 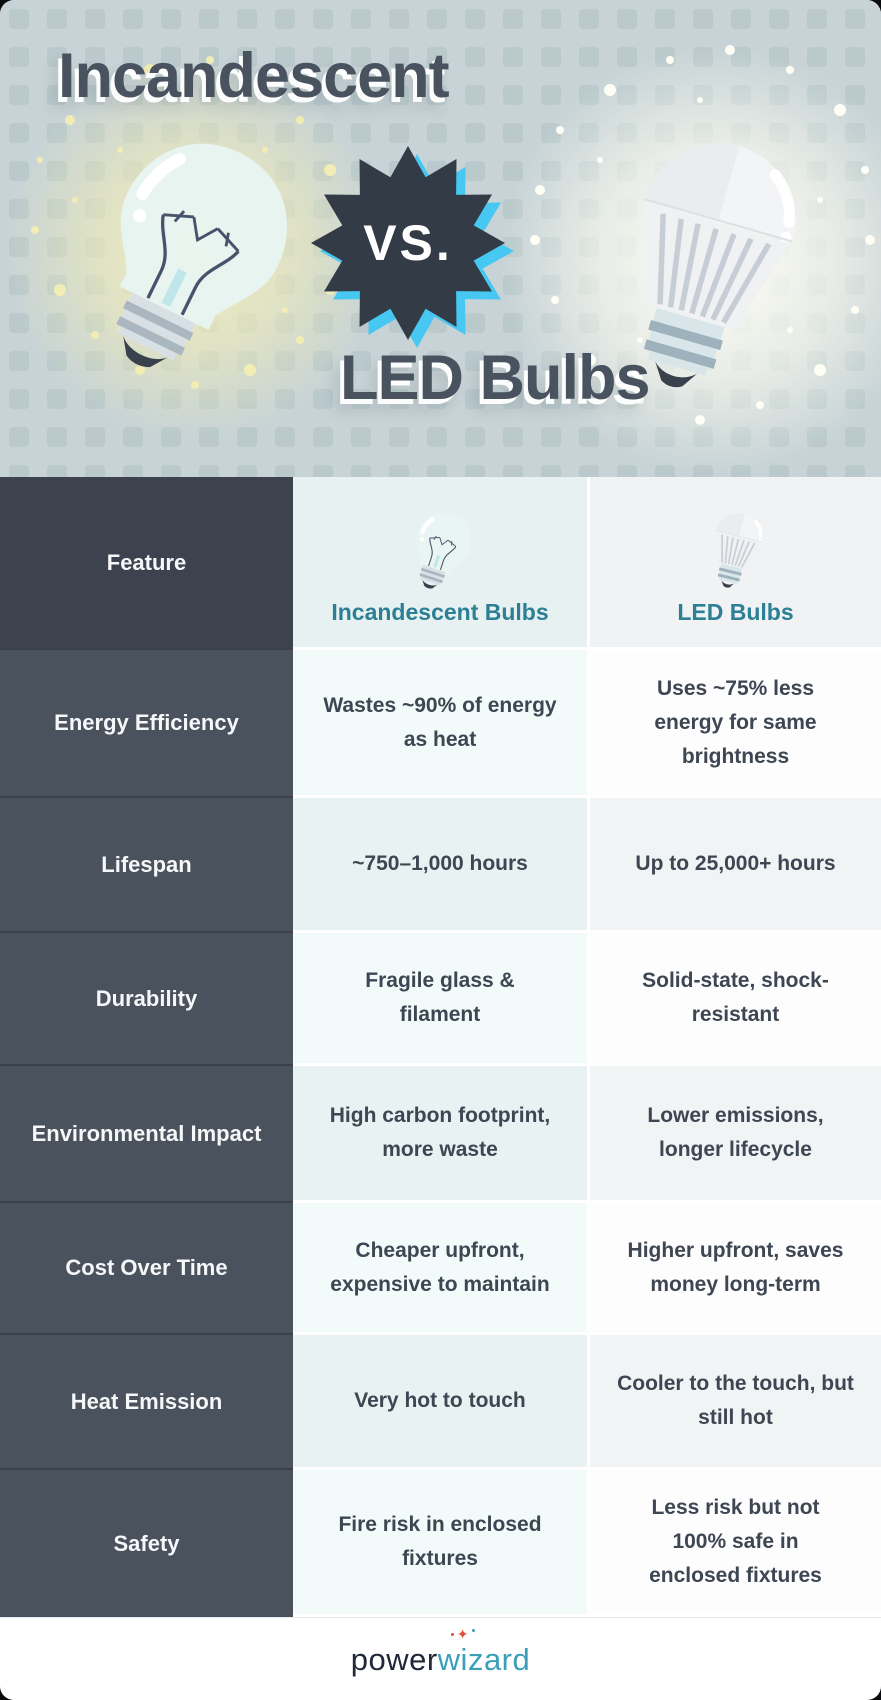 What do you see at coordinates (734, 1134) in the screenshot?
I see `cell-environment-led: Lower emissions, longer lifecycle` at bounding box center [734, 1134].